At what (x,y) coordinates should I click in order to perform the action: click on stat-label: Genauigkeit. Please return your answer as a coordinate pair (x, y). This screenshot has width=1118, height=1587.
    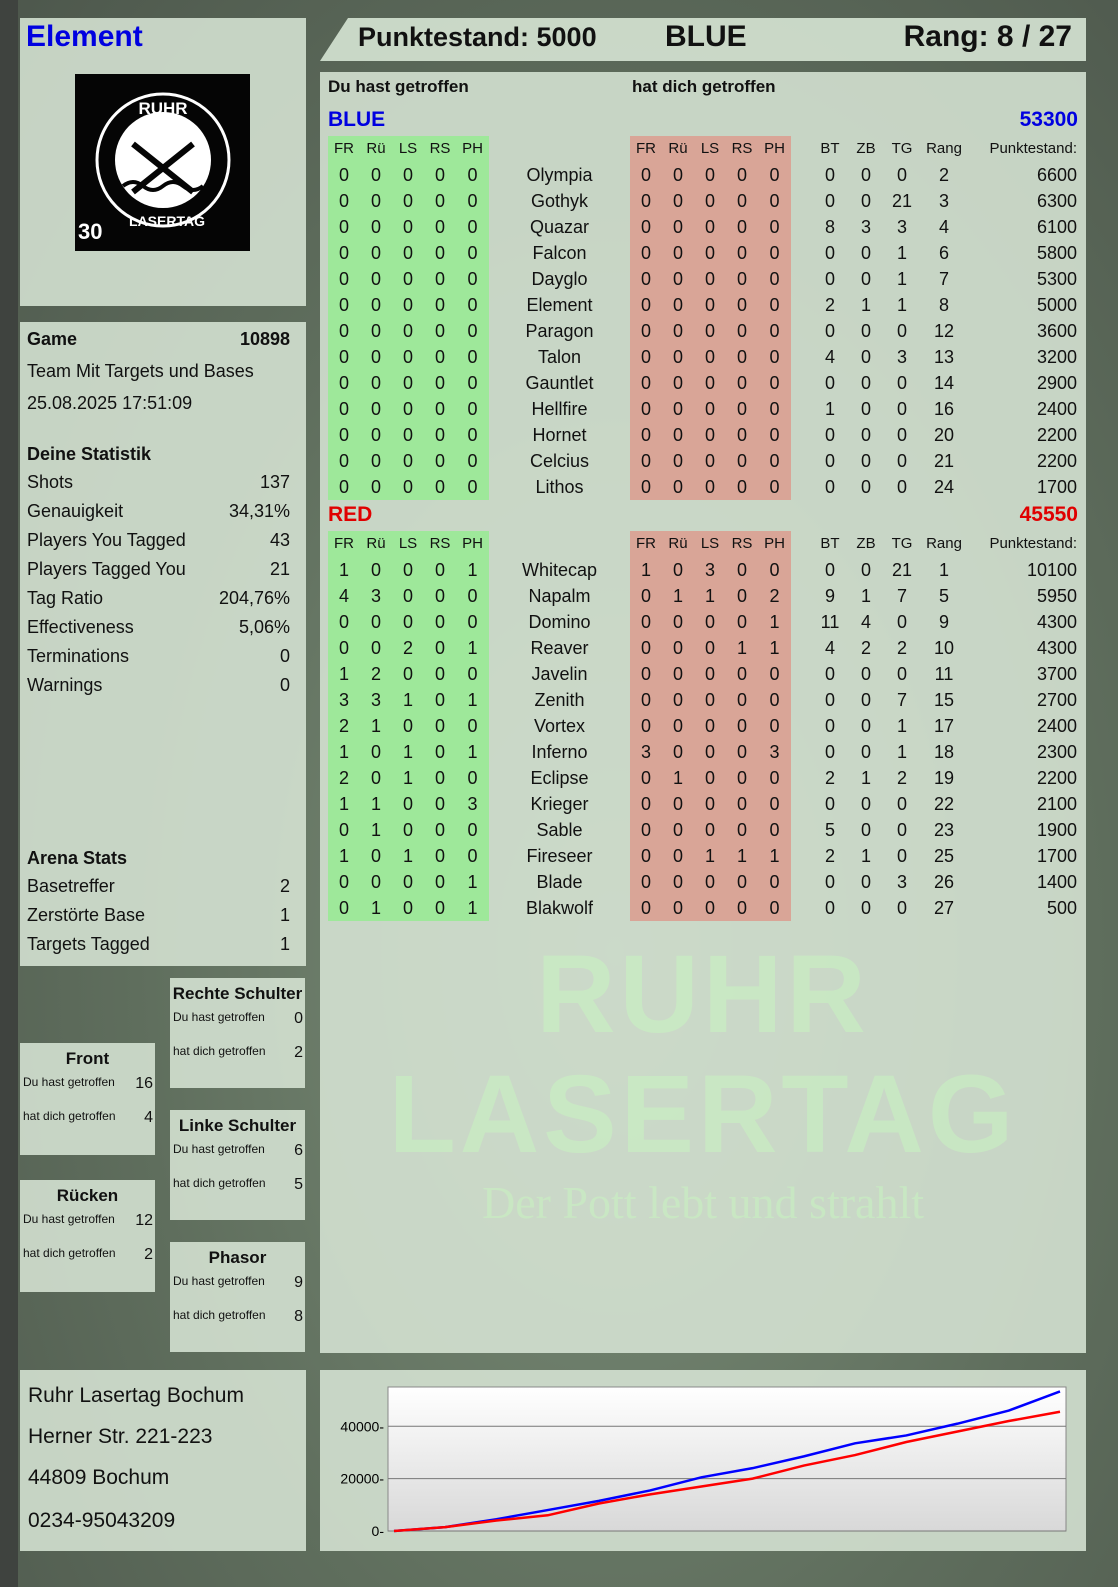
    Looking at the image, I should click on (75, 511).